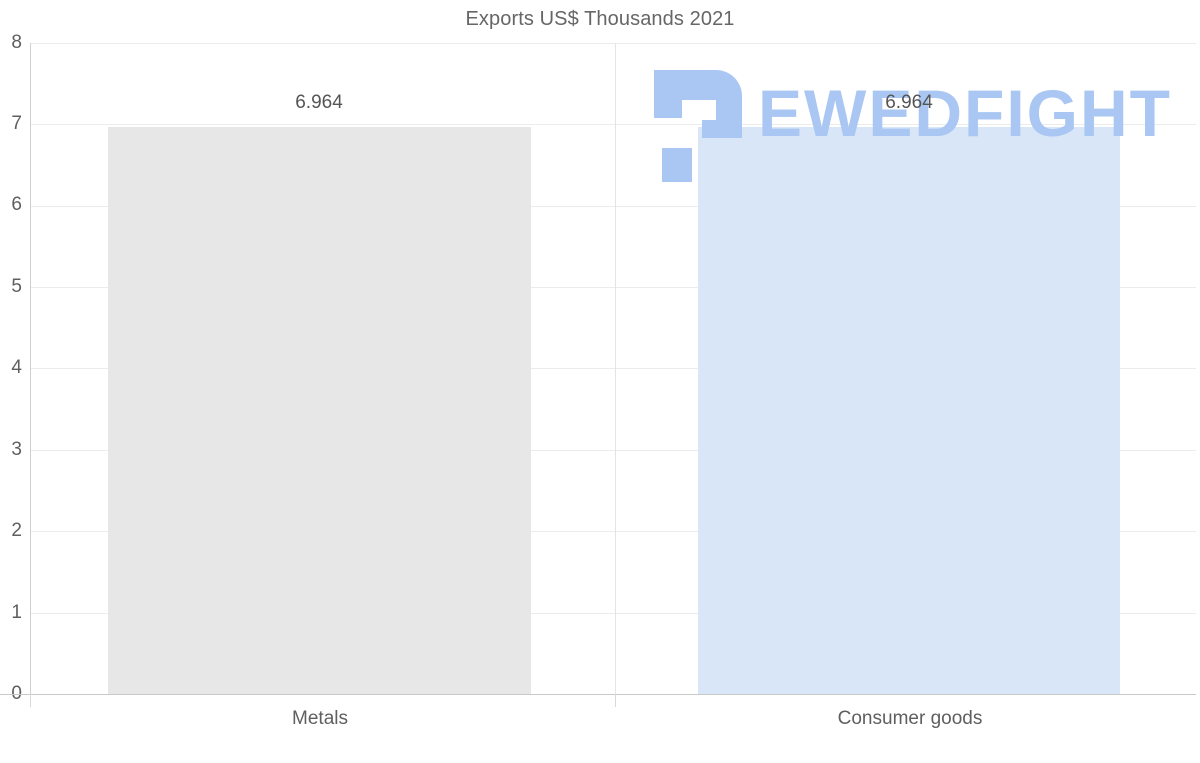  What do you see at coordinates (600, 19) in the screenshot?
I see `chart-title: Exports US$ Thousands 2021` at bounding box center [600, 19].